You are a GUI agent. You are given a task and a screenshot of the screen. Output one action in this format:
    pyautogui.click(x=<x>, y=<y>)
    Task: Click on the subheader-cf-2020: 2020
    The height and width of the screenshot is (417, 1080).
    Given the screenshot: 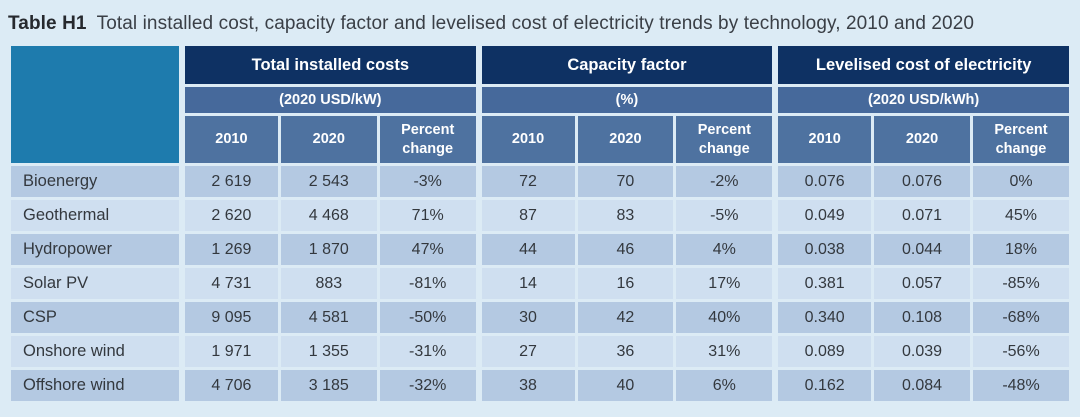 What is the action you would take?
    pyautogui.click(x=625, y=139)
    